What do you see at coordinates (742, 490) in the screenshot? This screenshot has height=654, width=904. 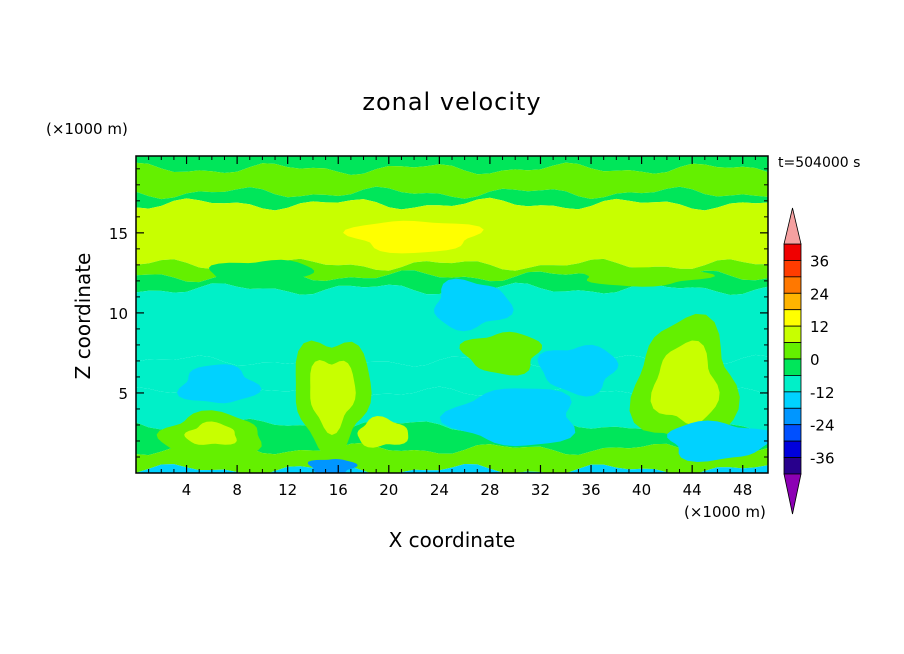 I see `x-tick-label: 48` at bounding box center [742, 490].